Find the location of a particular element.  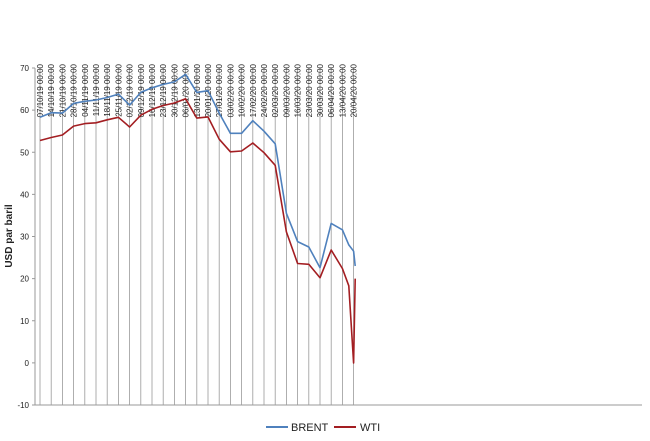

x-tick-label: 17/02/20 00:00 is located at coordinates (253, 90).